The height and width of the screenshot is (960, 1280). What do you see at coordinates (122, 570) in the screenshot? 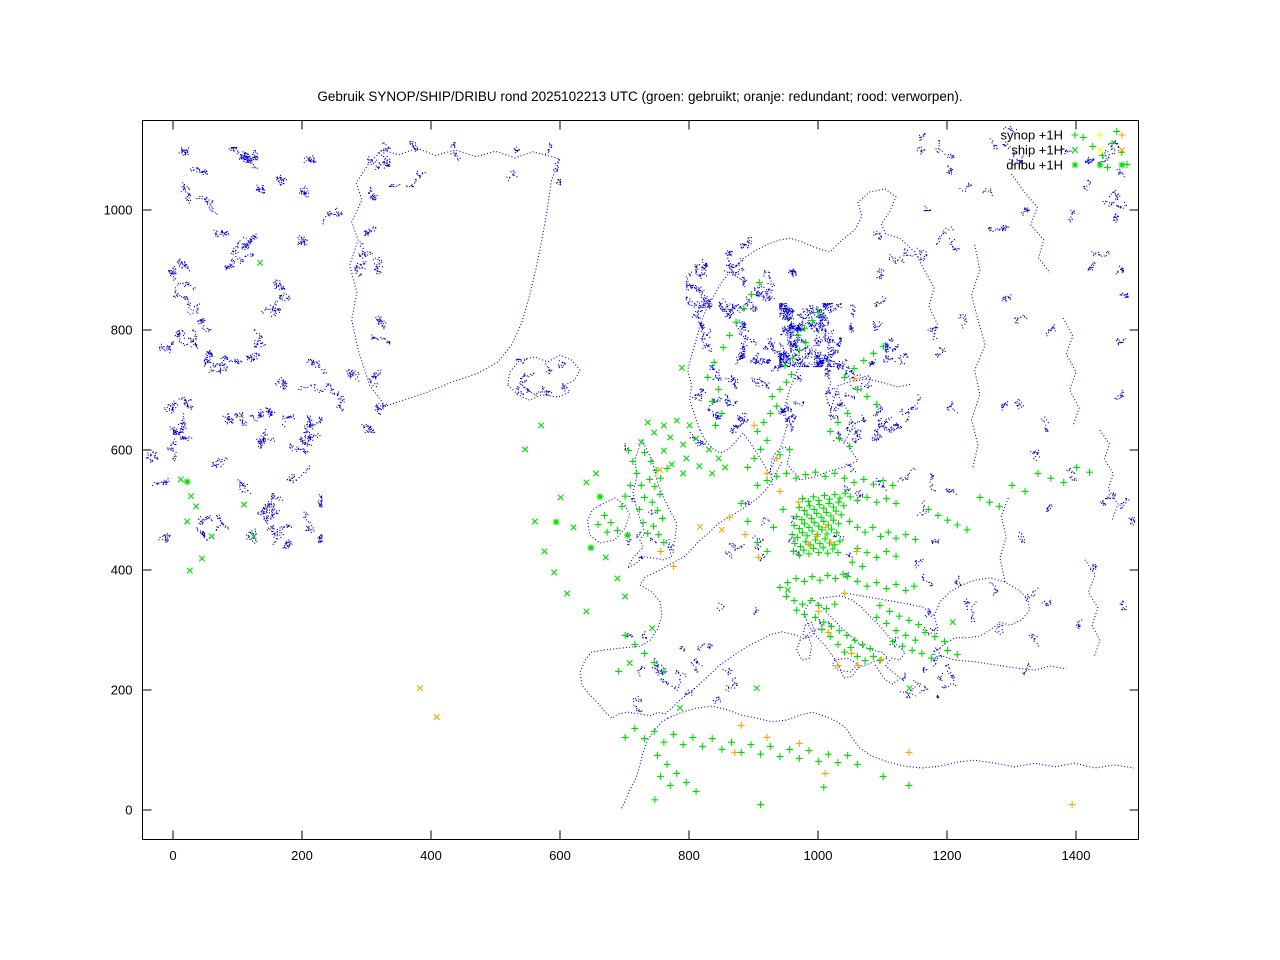
I see `y-tick-label-400: 400` at bounding box center [122, 570].